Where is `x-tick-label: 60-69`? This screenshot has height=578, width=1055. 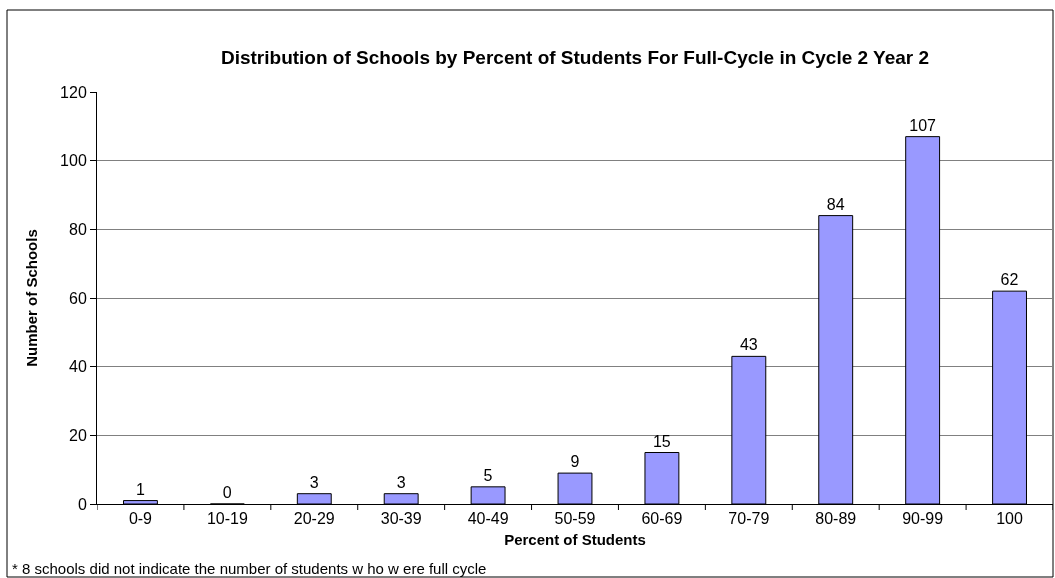 x-tick-label: 60-69 is located at coordinates (662, 519).